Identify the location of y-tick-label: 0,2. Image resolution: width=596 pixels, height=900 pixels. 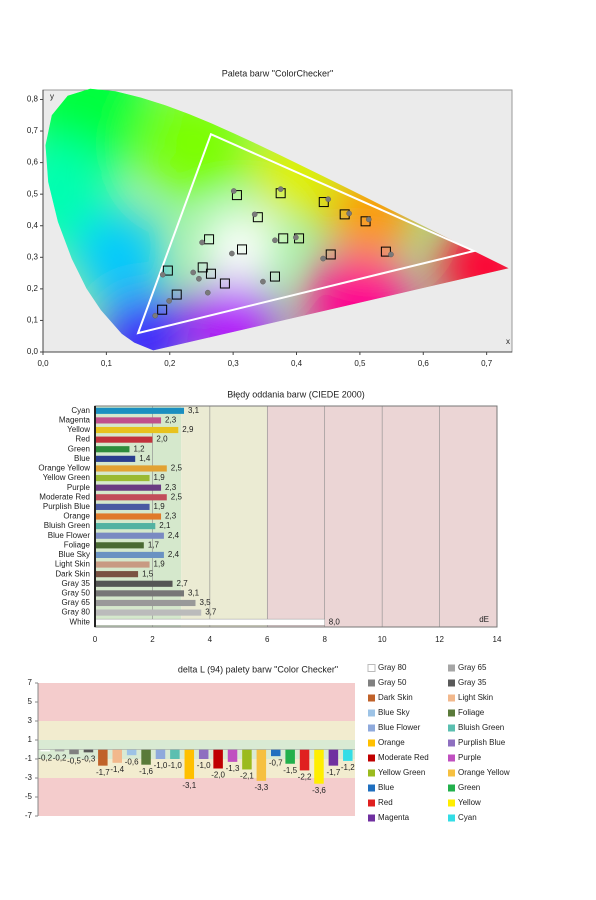
(33, 288).